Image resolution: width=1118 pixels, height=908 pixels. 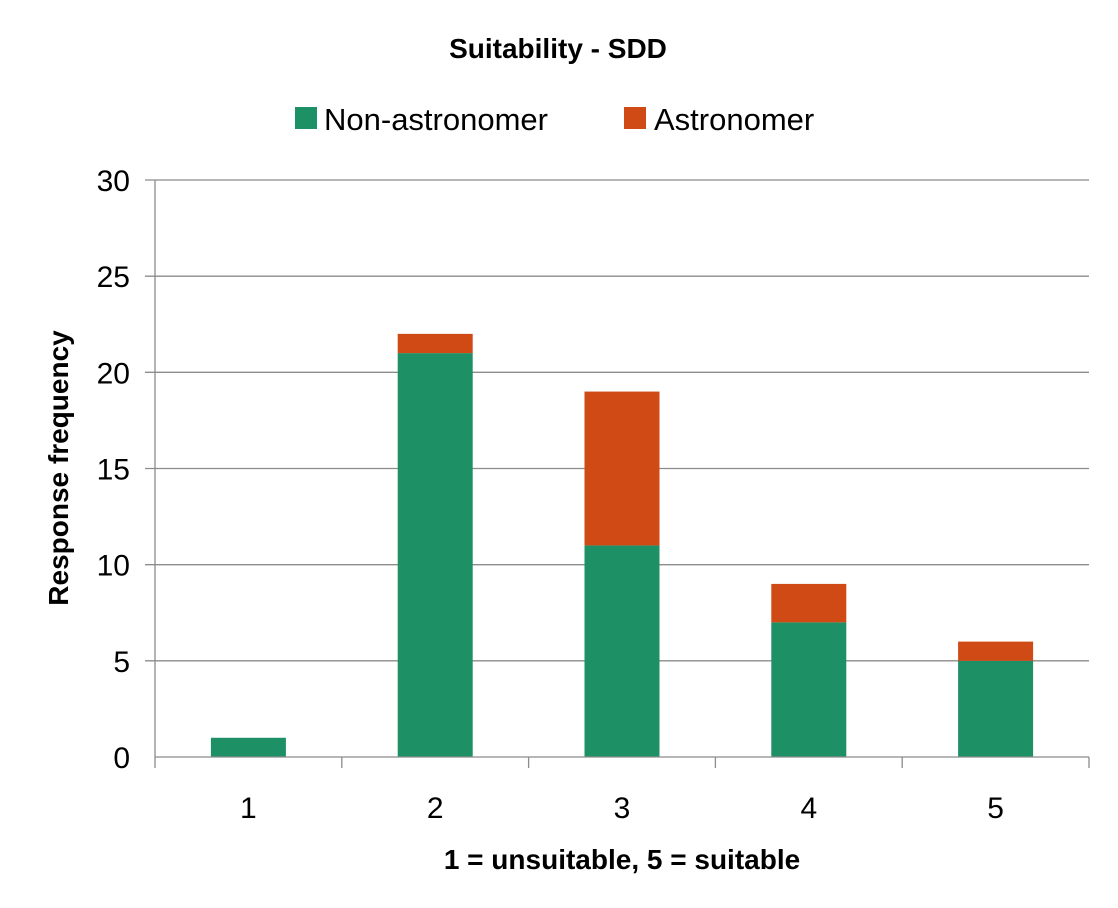 I want to click on legend: Non-astronomer Astronomer, so click(x=554, y=119).